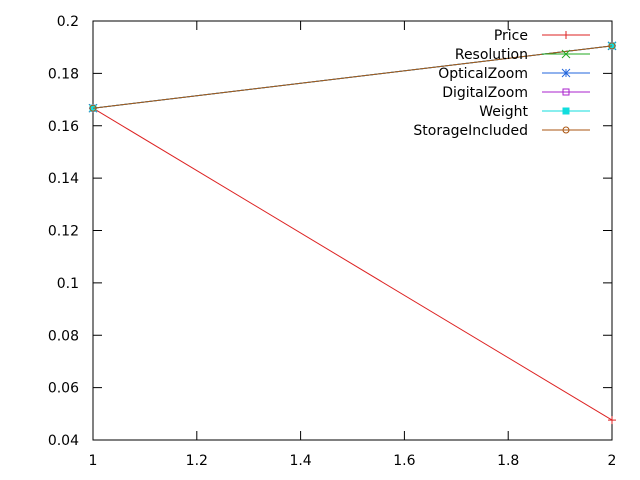 This screenshot has width=640, height=480. Describe the element at coordinates (68, 22) in the screenshot. I see `y-tick-label: 0.2` at that location.